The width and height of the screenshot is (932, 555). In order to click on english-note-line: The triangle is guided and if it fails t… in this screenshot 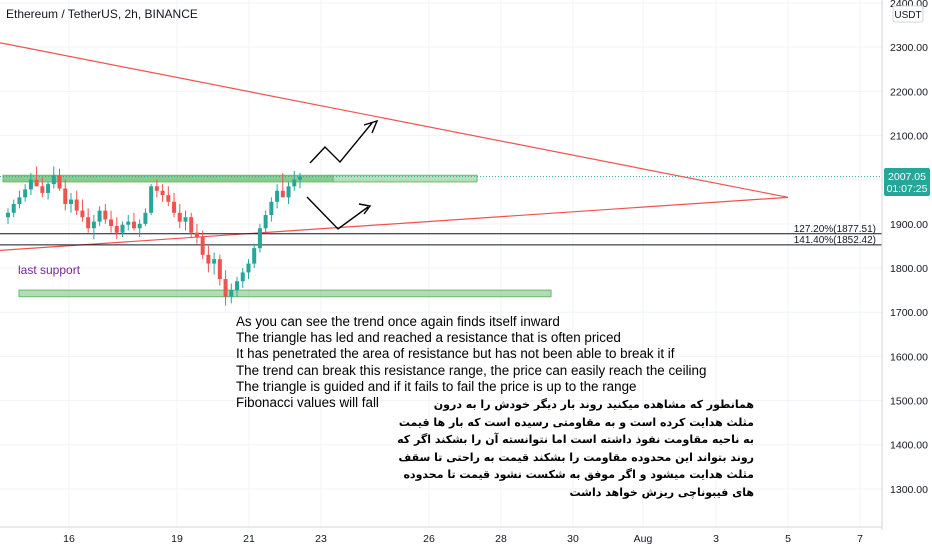, I will do `click(436, 386)`.